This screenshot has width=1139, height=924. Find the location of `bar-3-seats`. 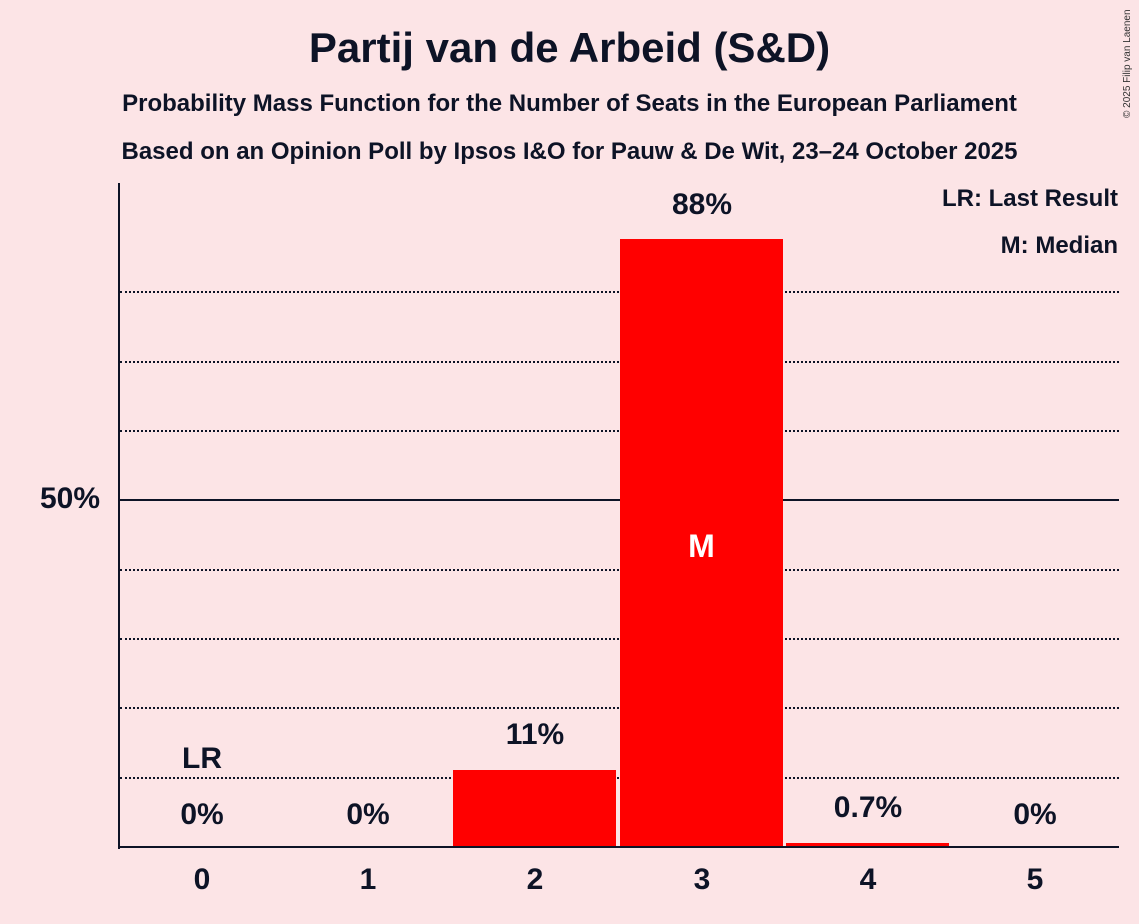

bar-3-seats is located at coordinates (701, 543).